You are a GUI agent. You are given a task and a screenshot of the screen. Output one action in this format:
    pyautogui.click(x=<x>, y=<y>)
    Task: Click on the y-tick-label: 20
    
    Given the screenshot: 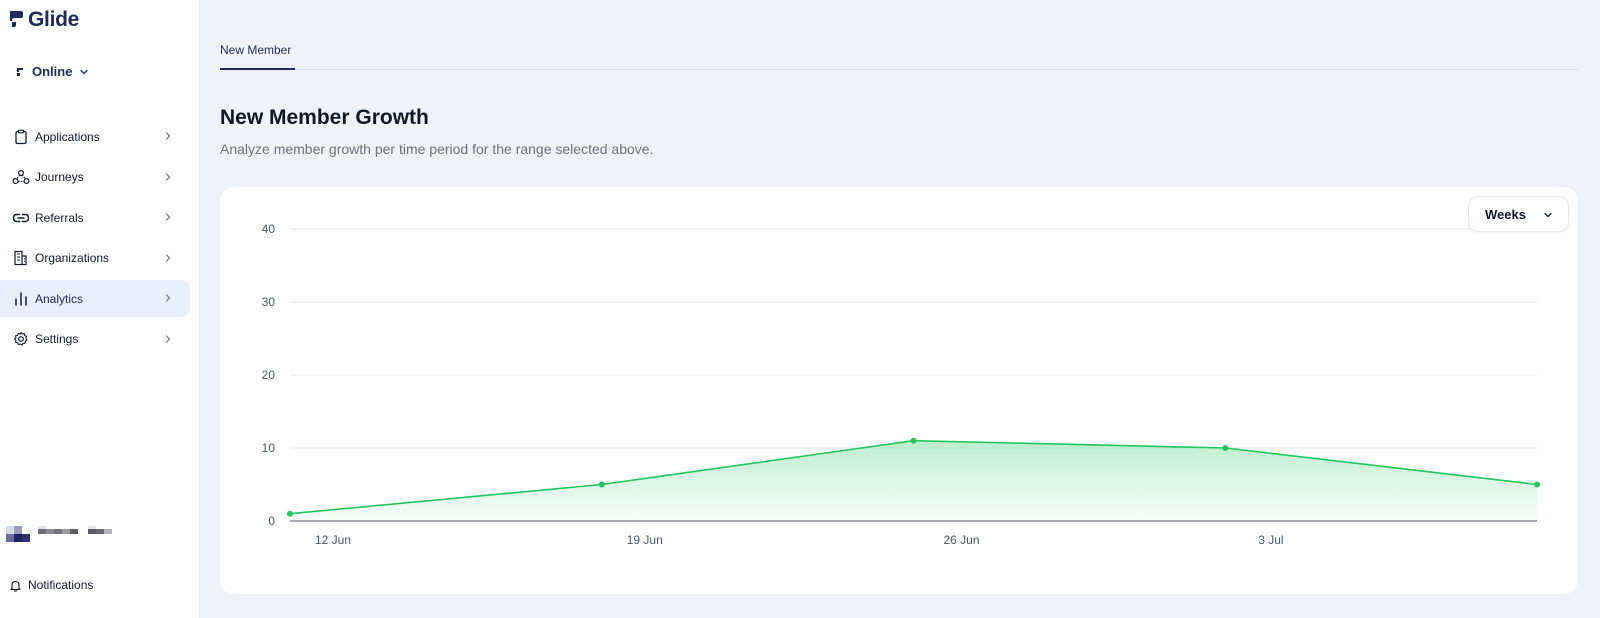 What is the action you would take?
    pyautogui.click(x=269, y=375)
    